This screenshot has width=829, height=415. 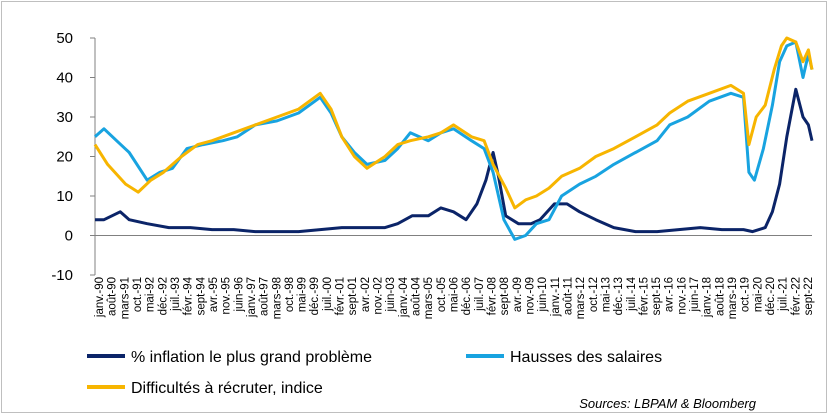 What do you see at coordinates (265, 296) in the screenshot?
I see `x-tick-label: août-97` at bounding box center [265, 296].